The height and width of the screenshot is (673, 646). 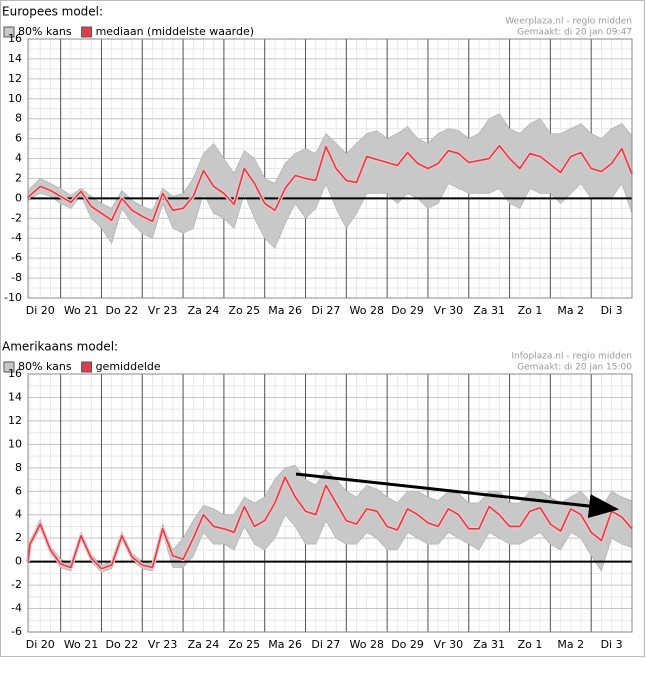 What do you see at coordinates (568, 22) in the screenshot?
I see `source: Weerplaza.nl - regio midden` at bounding box center [568, 22].